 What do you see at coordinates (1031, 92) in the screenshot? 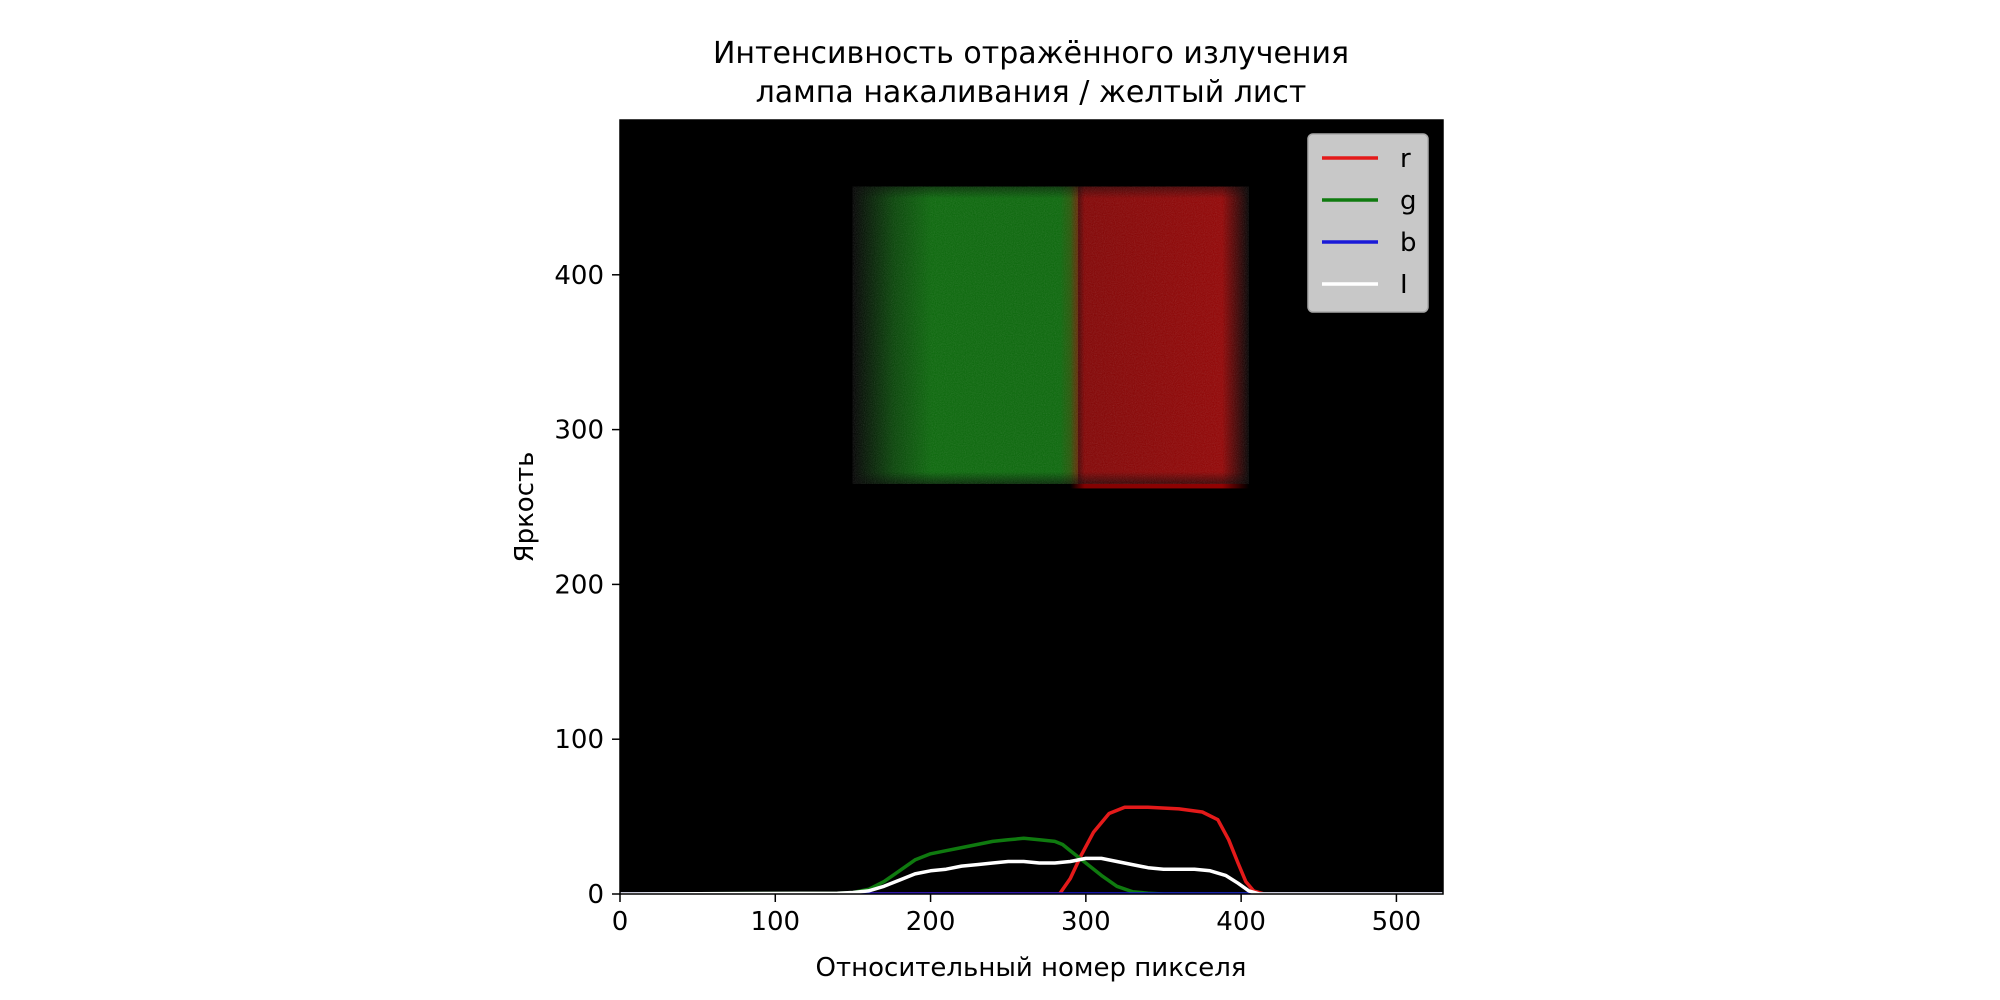
I see `chart-subtitle: лампа накаливания / желтый лист` at bounding box center [1031, 92].